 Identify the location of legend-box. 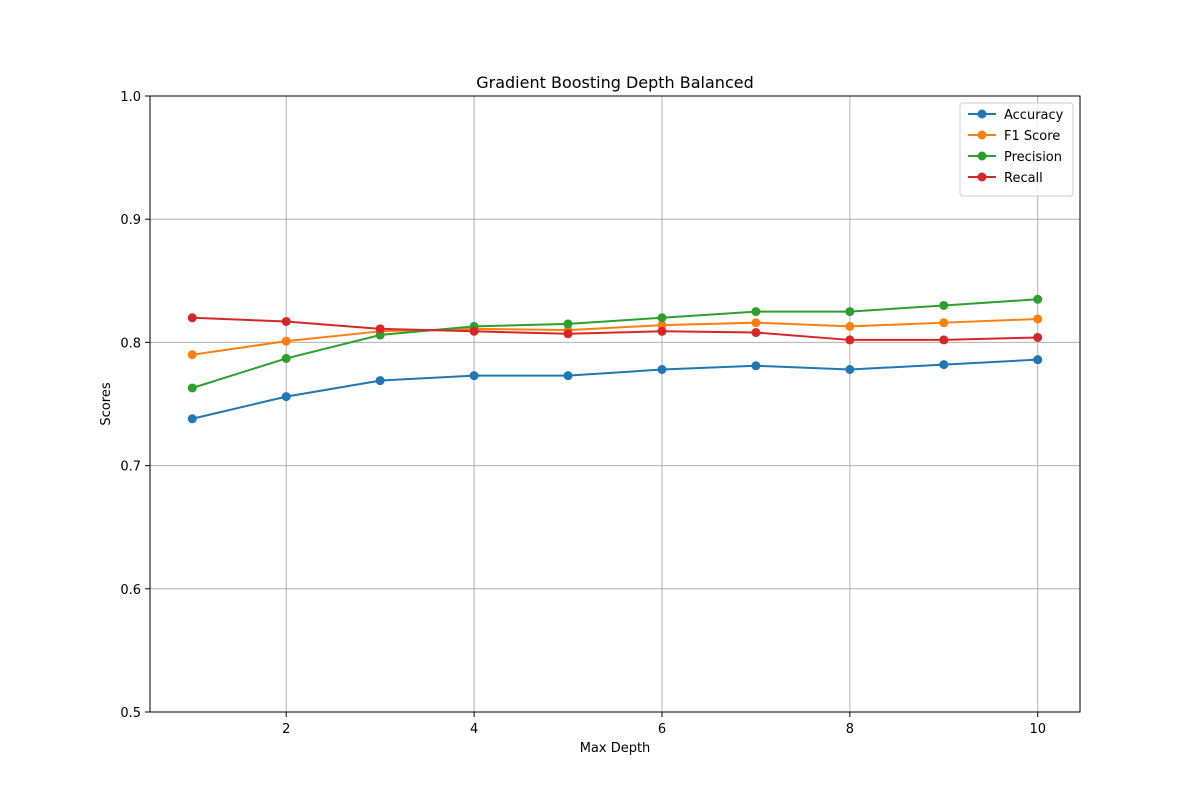
(1016, 149).